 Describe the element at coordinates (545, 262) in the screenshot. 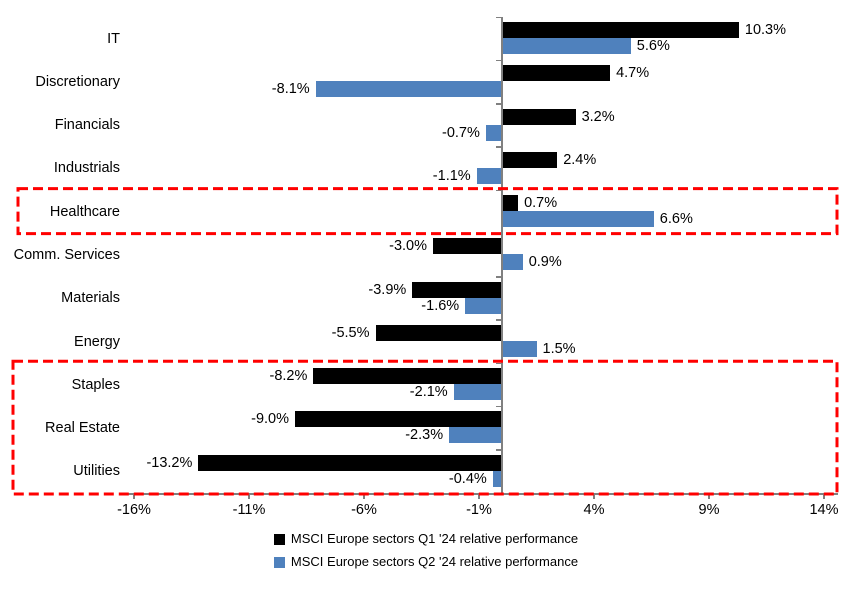

I see `value-label: 0.9%` at that location.